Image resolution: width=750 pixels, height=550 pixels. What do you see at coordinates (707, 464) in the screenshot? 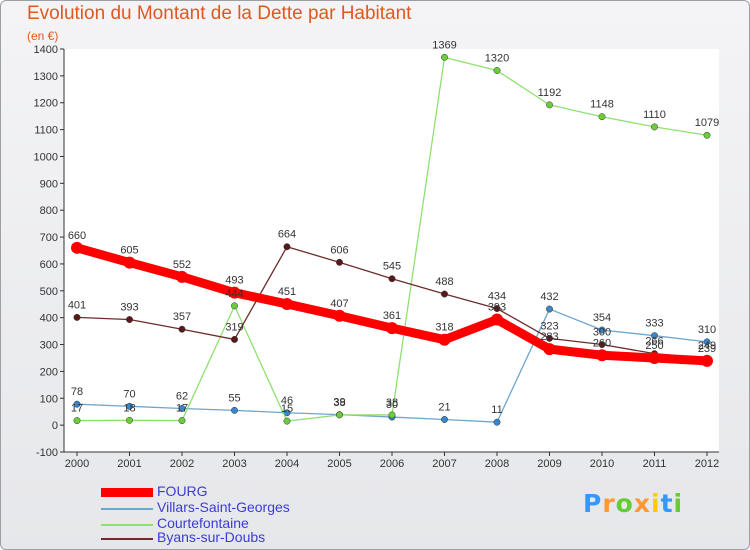
I see `x-tick-label: 2012` at bounding box center [707, 464].